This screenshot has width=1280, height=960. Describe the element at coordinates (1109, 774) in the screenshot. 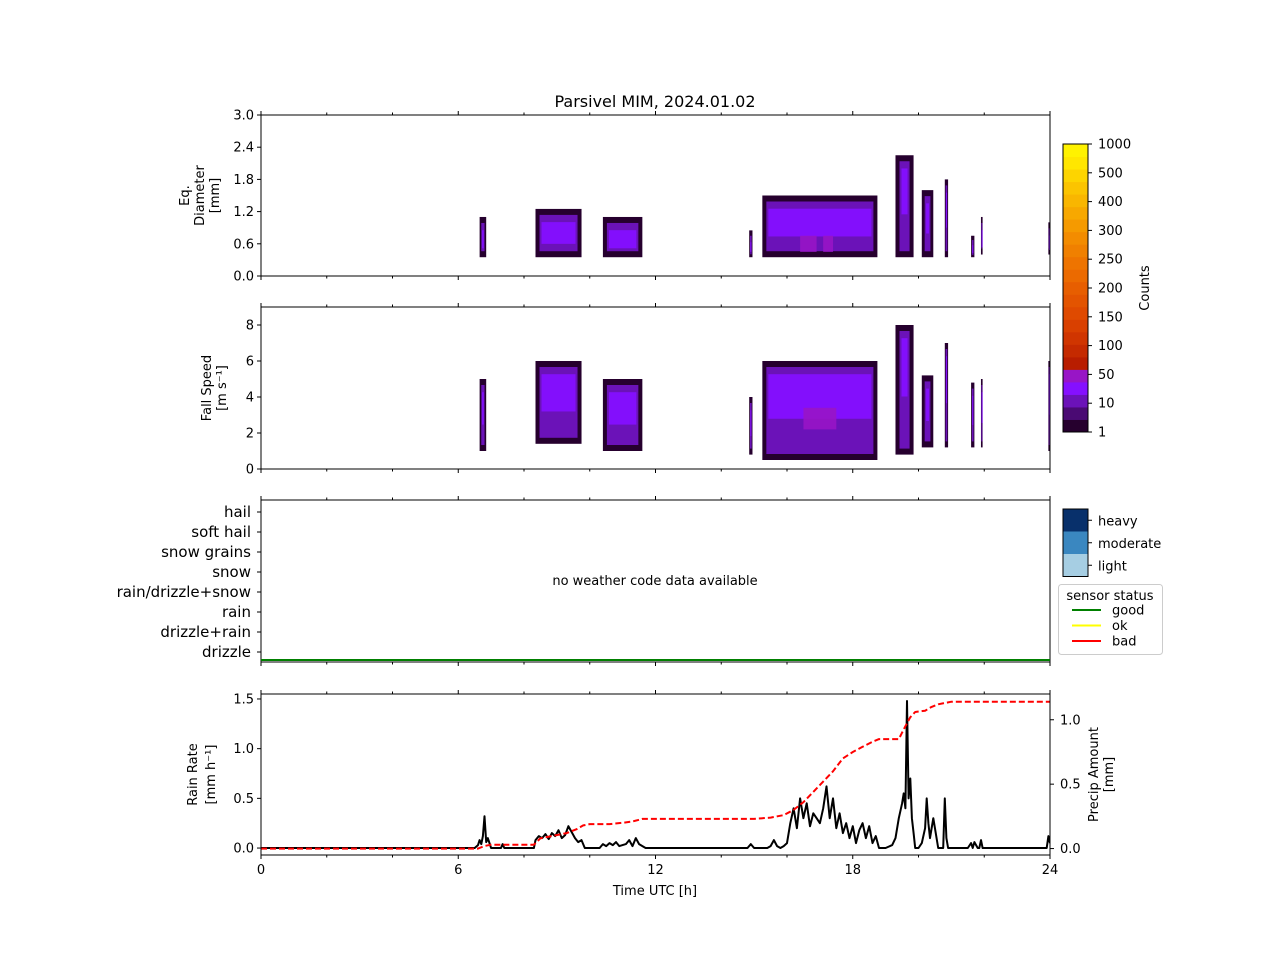

I see `y2-axis-label: [mm]` at that location.